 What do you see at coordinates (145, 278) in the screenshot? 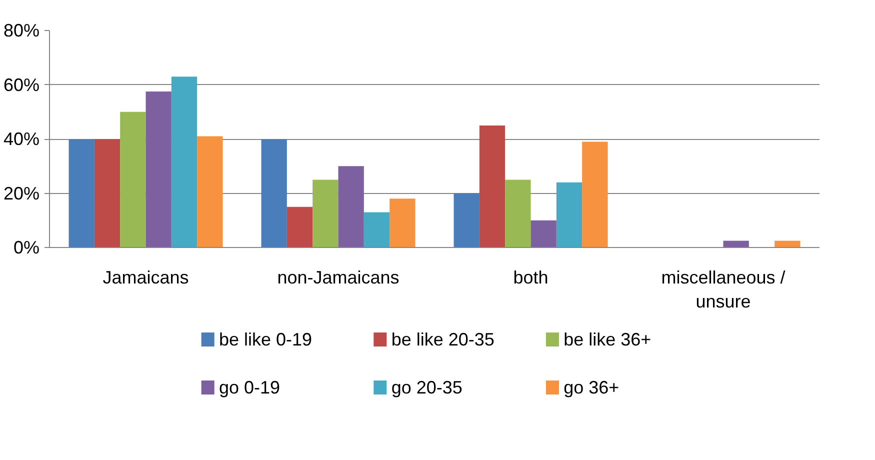
I see `x-tick-label: Jamaicans` at bounding box center [145, 278].